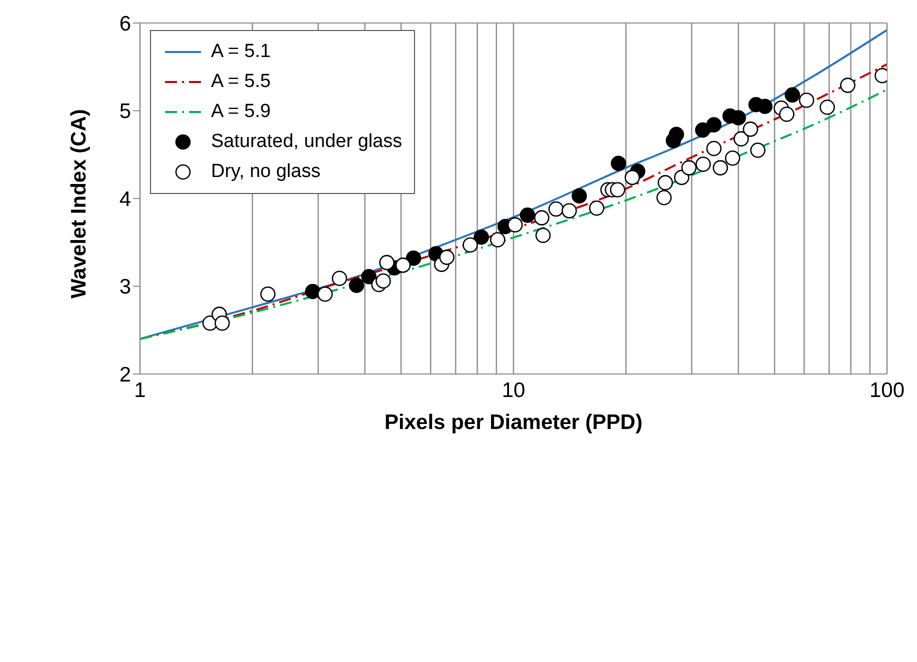 This screenshot has width=917, height=662. What do you see at coordinates (241, 112) in the screenshot?
I see `legend-label: A = 5.9` at bounding box center [241, 112].